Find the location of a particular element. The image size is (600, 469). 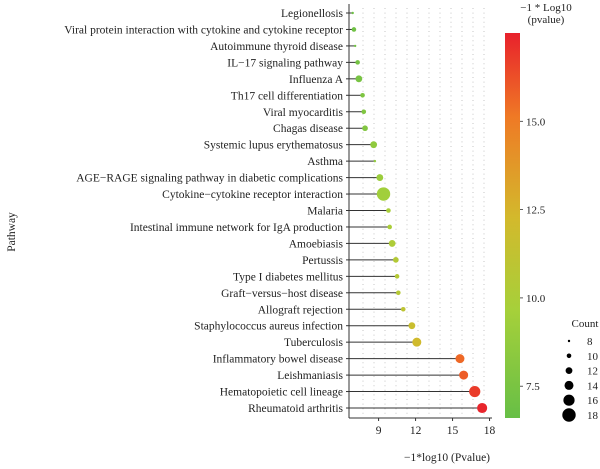

color-legend: −1 * Log10 (pvalue) 7.5 10.0 12.5 15.0 is located at coordinates (538, 210).